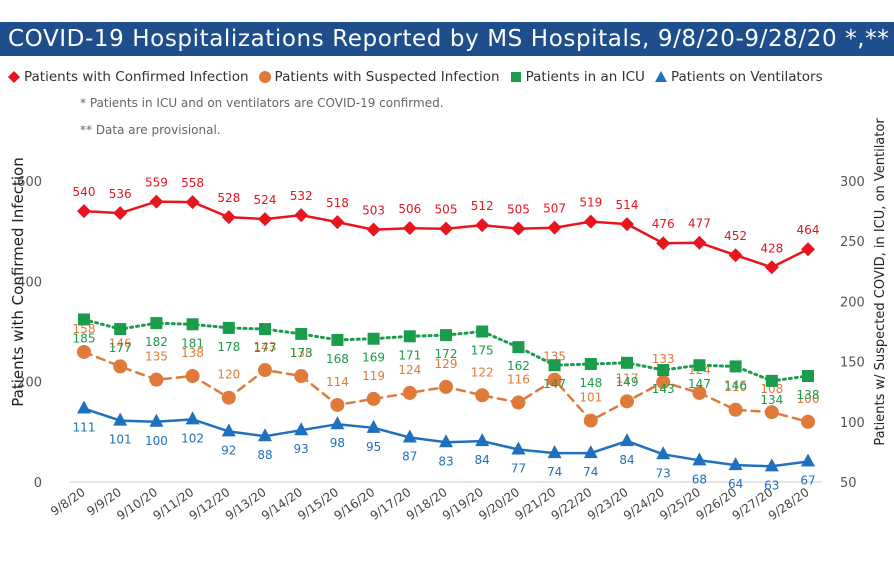  I want to click on data-label: 518, so click(337, 203).